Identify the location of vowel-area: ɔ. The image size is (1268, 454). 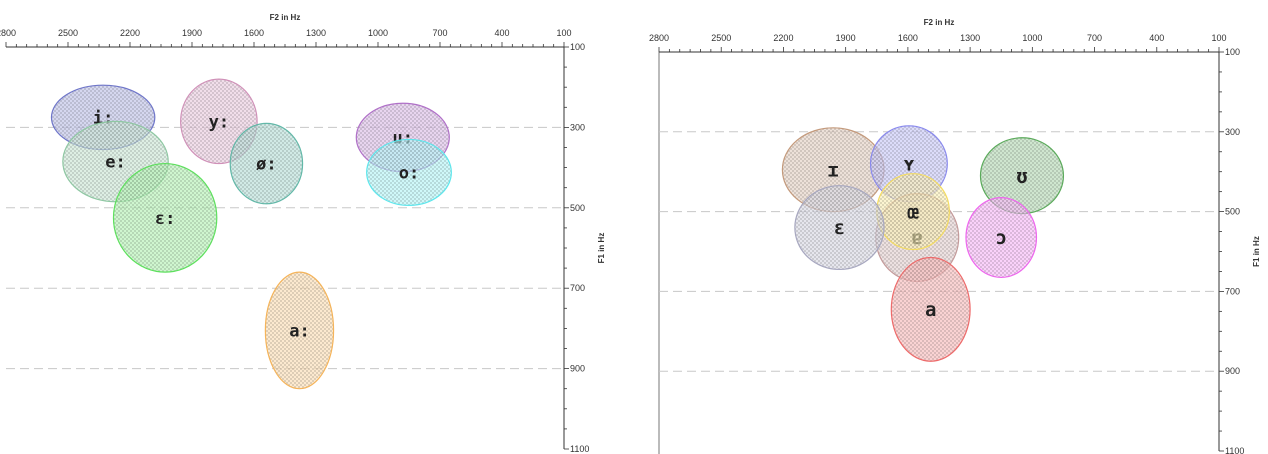
(1001, 238).